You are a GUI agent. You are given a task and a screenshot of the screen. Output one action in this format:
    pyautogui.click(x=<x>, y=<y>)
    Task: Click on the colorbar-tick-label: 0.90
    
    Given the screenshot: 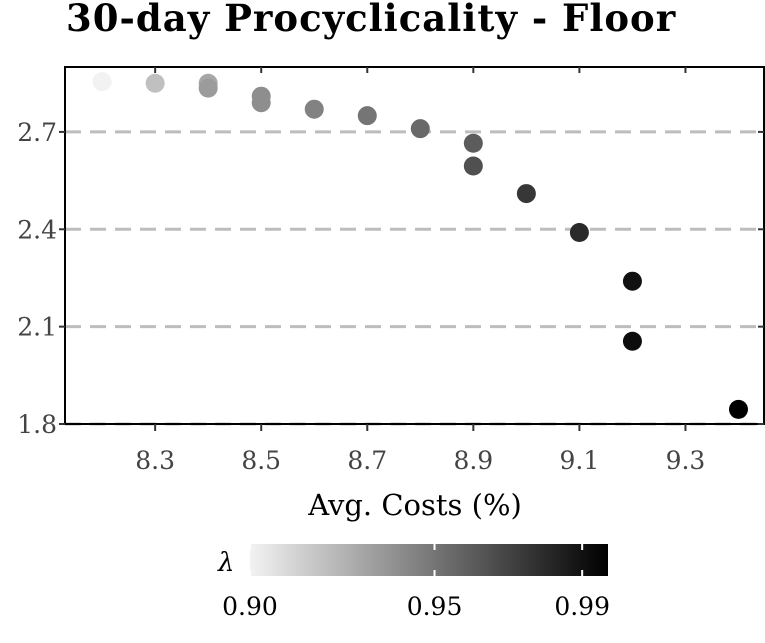 What is the action you would take?
    pyautogui.click(x=250, y=606)
    